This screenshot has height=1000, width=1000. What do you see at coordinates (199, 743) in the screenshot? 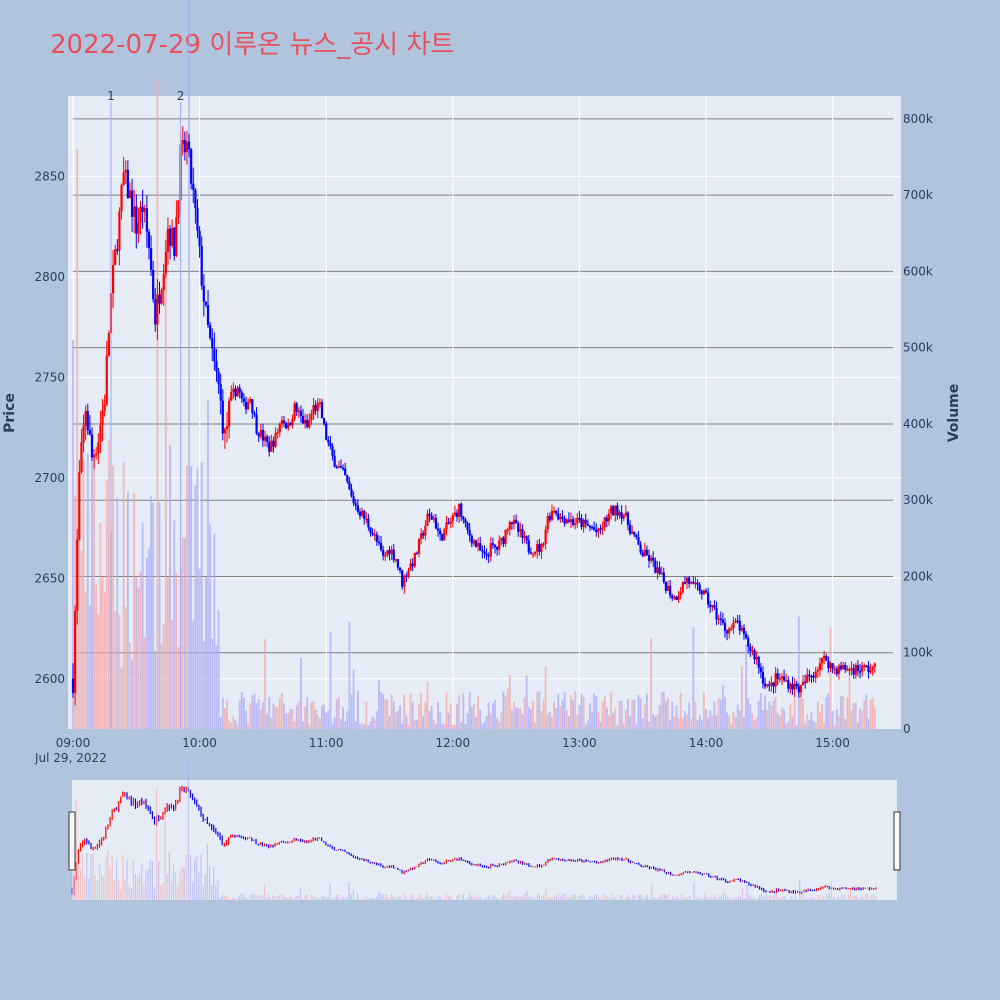
I see `x-tick-label: 10:00` at bounding box center [199, 743].